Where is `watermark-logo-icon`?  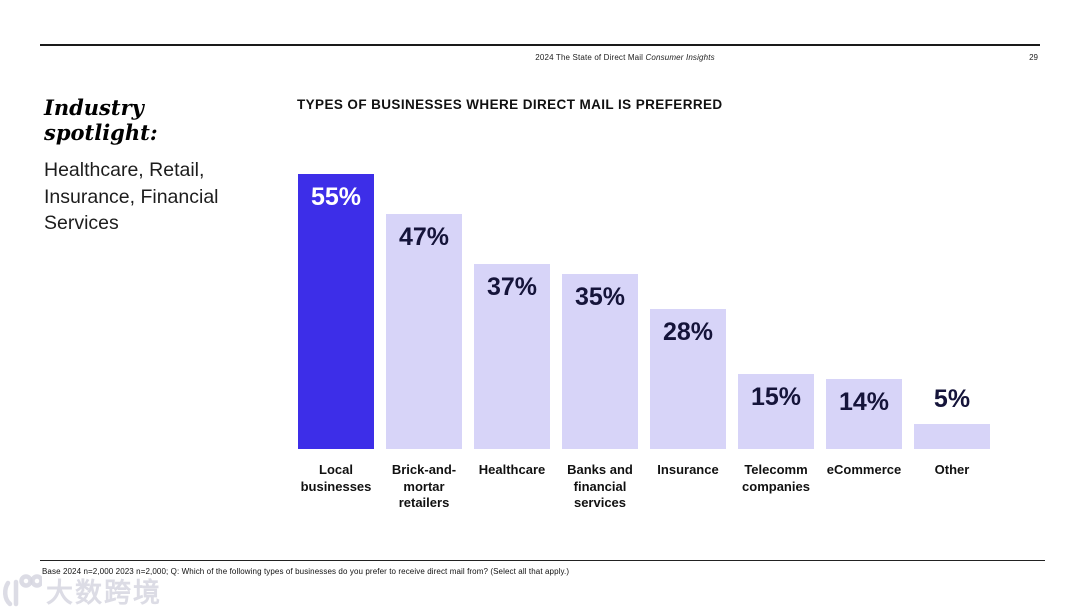 watermark-logo-icon is located at coordinates (22, 589).